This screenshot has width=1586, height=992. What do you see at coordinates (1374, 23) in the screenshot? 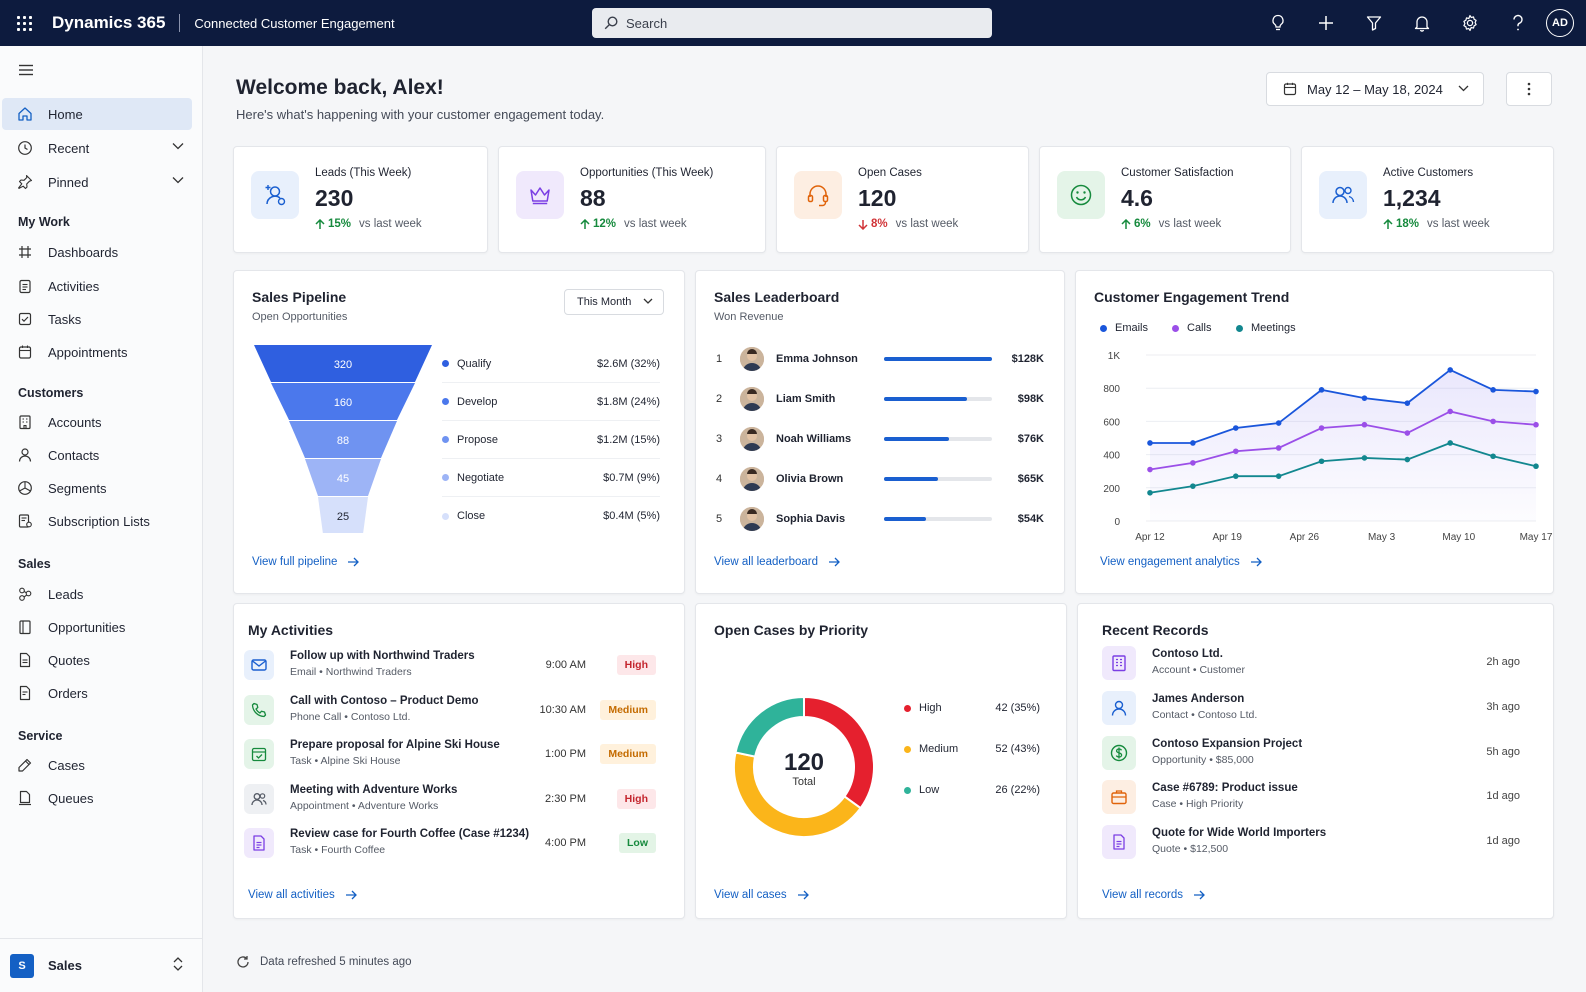
I see `filter-icon` at bounding box center [1374, 23].